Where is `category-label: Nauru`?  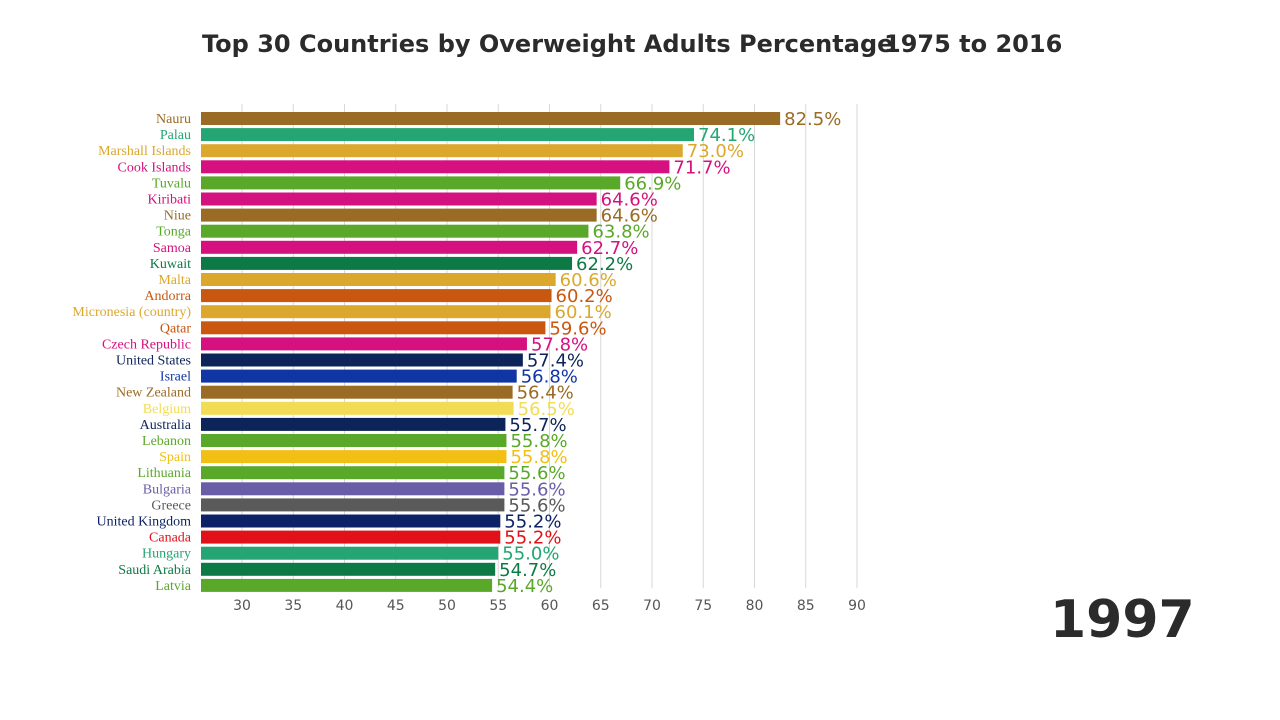
category-label: Nauru is located at coordinates (173, 119).